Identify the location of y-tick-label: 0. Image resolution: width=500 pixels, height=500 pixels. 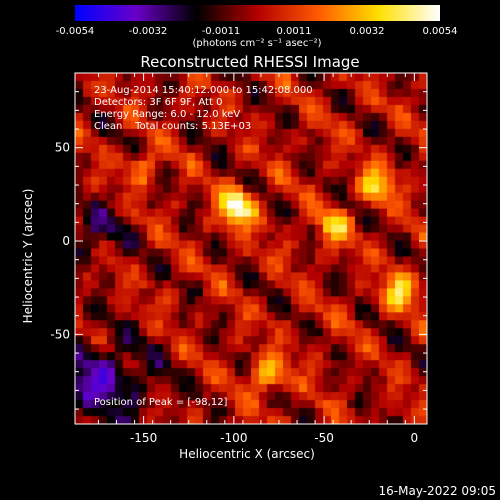
(66, 241).